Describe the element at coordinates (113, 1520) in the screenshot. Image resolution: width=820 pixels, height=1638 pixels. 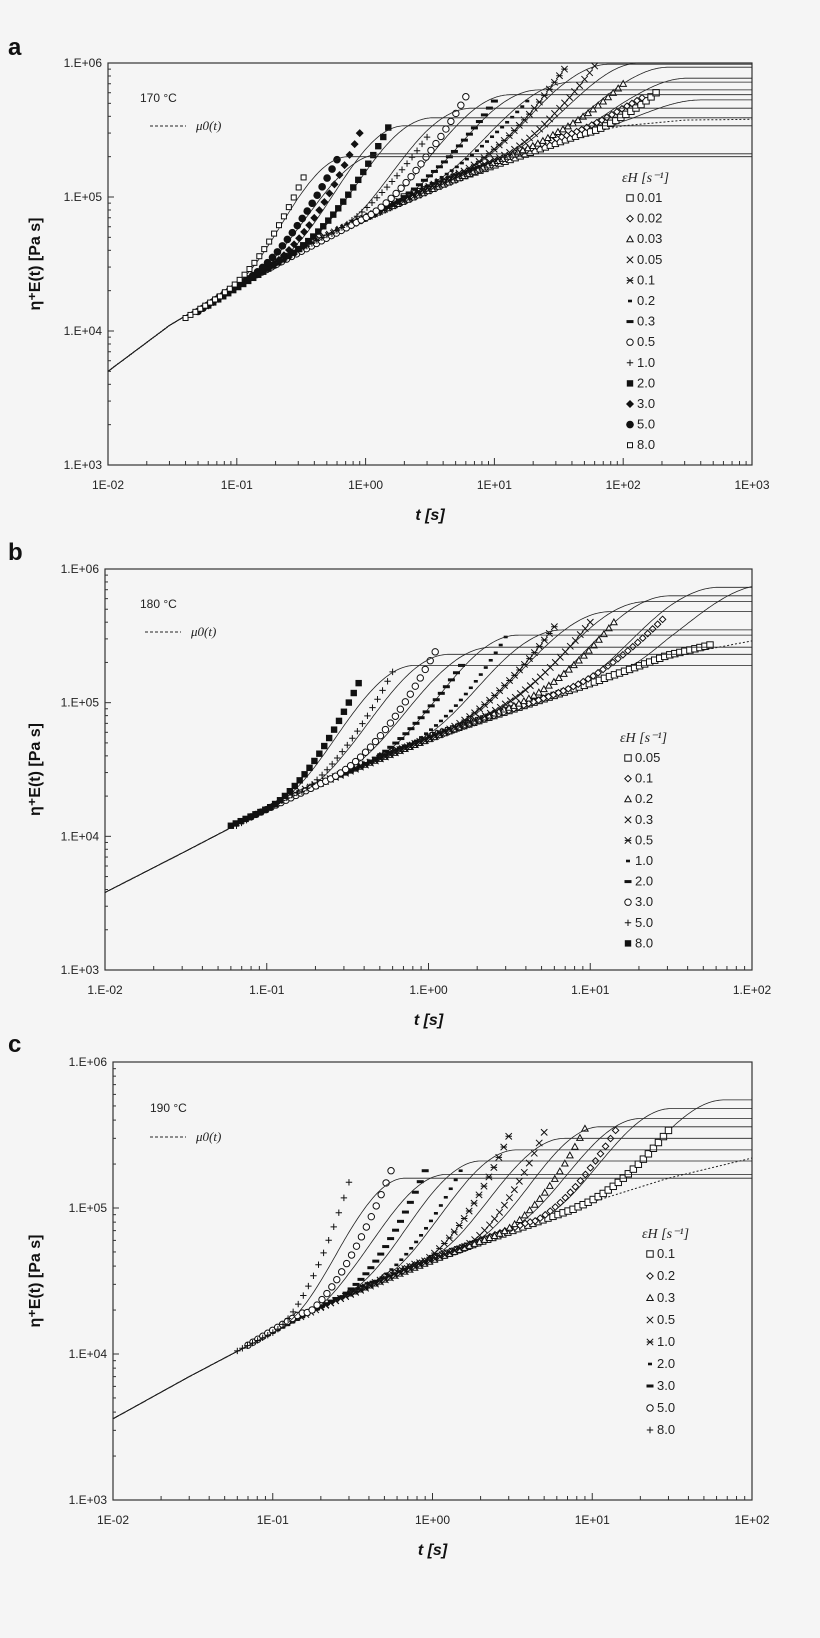
I see `x-tick-label: 1E-02` at that location.